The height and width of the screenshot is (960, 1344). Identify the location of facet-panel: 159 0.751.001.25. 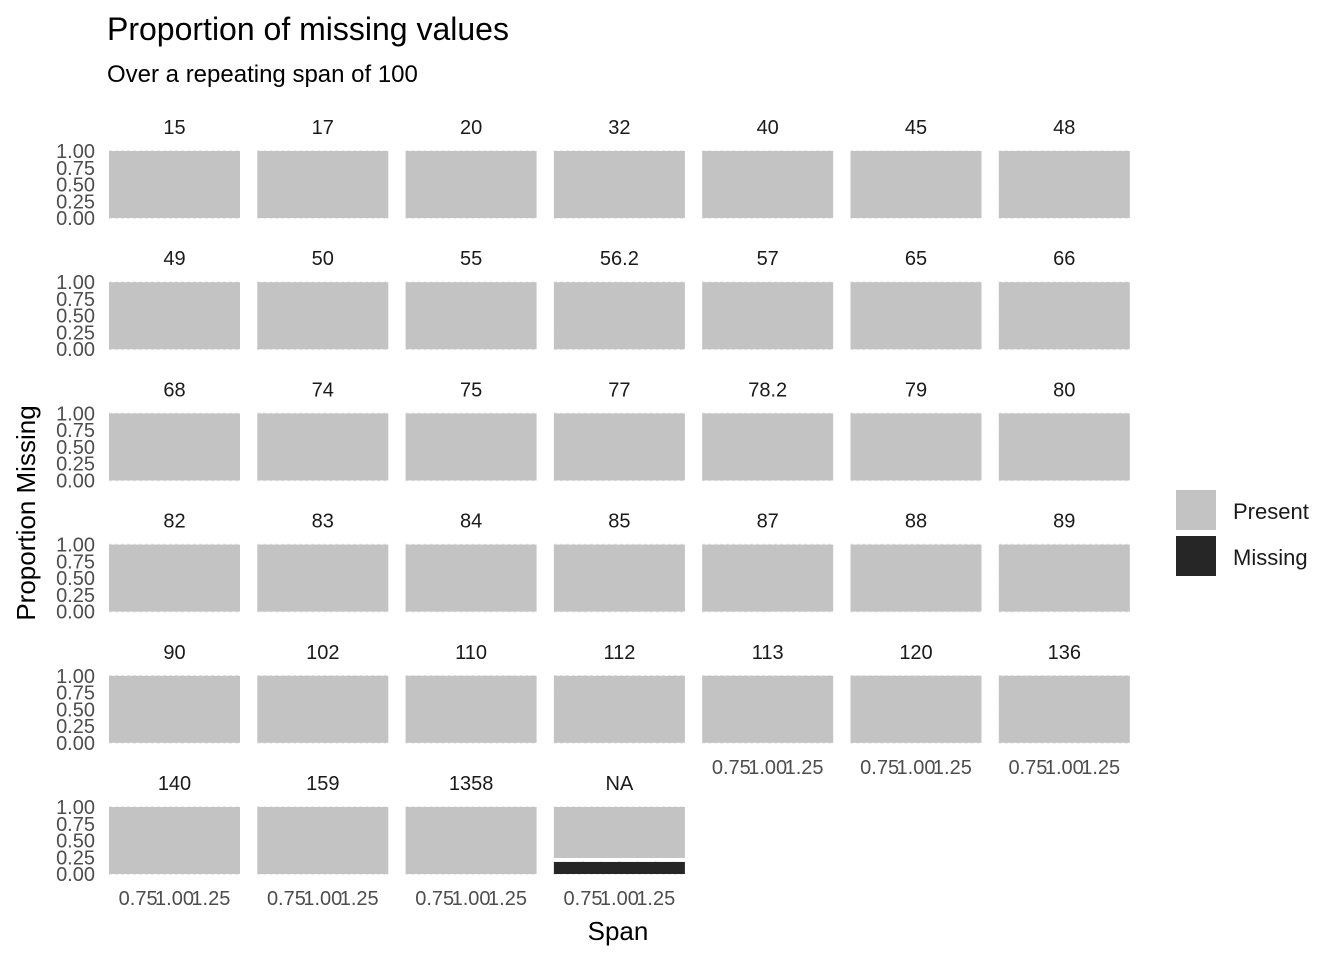
(323, 841).